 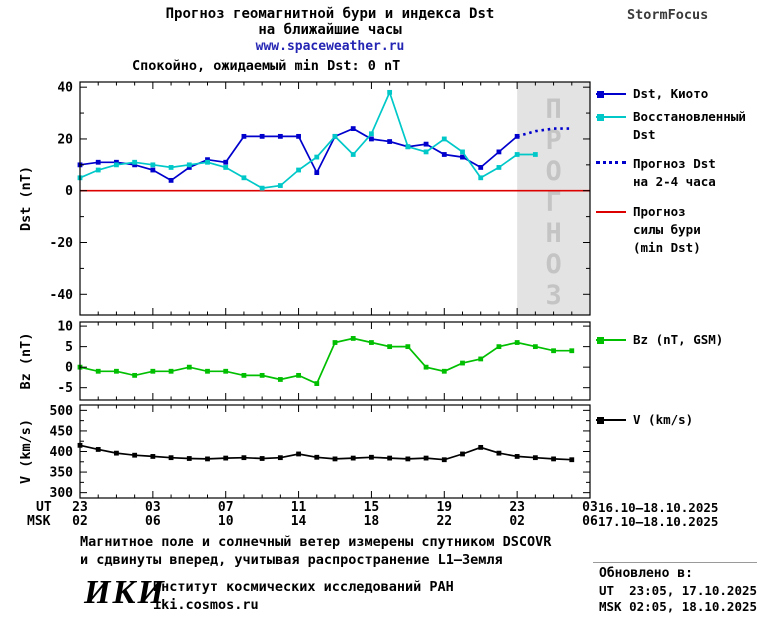 What do you see at coordinates (26, 451) in the screenshot?
I see `v-axis-label: V (km/s)` at bounding box center [26, 451].